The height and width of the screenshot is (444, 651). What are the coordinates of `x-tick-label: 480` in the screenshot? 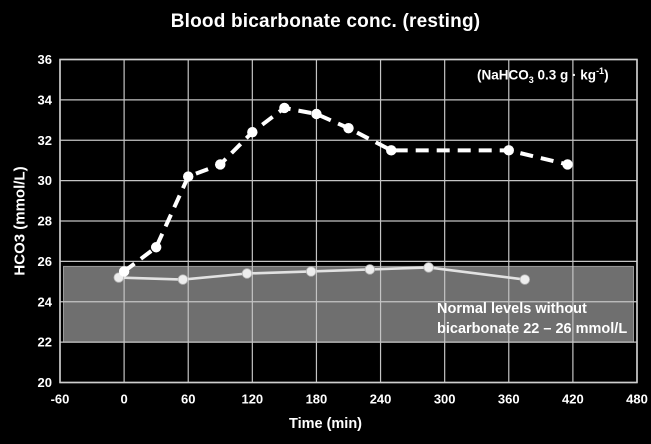 It's located at (637, 399).